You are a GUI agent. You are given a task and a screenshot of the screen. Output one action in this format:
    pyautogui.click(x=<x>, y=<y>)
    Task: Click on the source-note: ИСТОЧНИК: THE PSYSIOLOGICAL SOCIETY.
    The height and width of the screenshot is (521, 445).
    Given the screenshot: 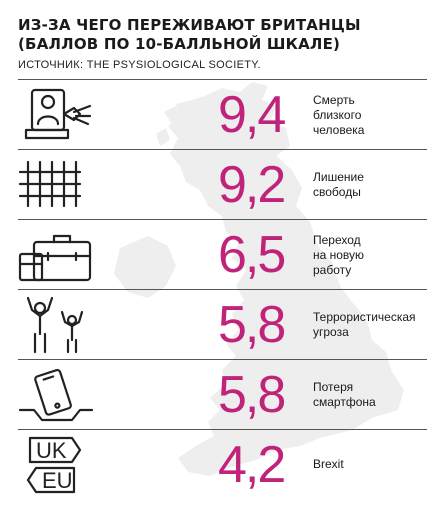 What is the action you would take?
    pyautogui.click(x=139, y=65)
    